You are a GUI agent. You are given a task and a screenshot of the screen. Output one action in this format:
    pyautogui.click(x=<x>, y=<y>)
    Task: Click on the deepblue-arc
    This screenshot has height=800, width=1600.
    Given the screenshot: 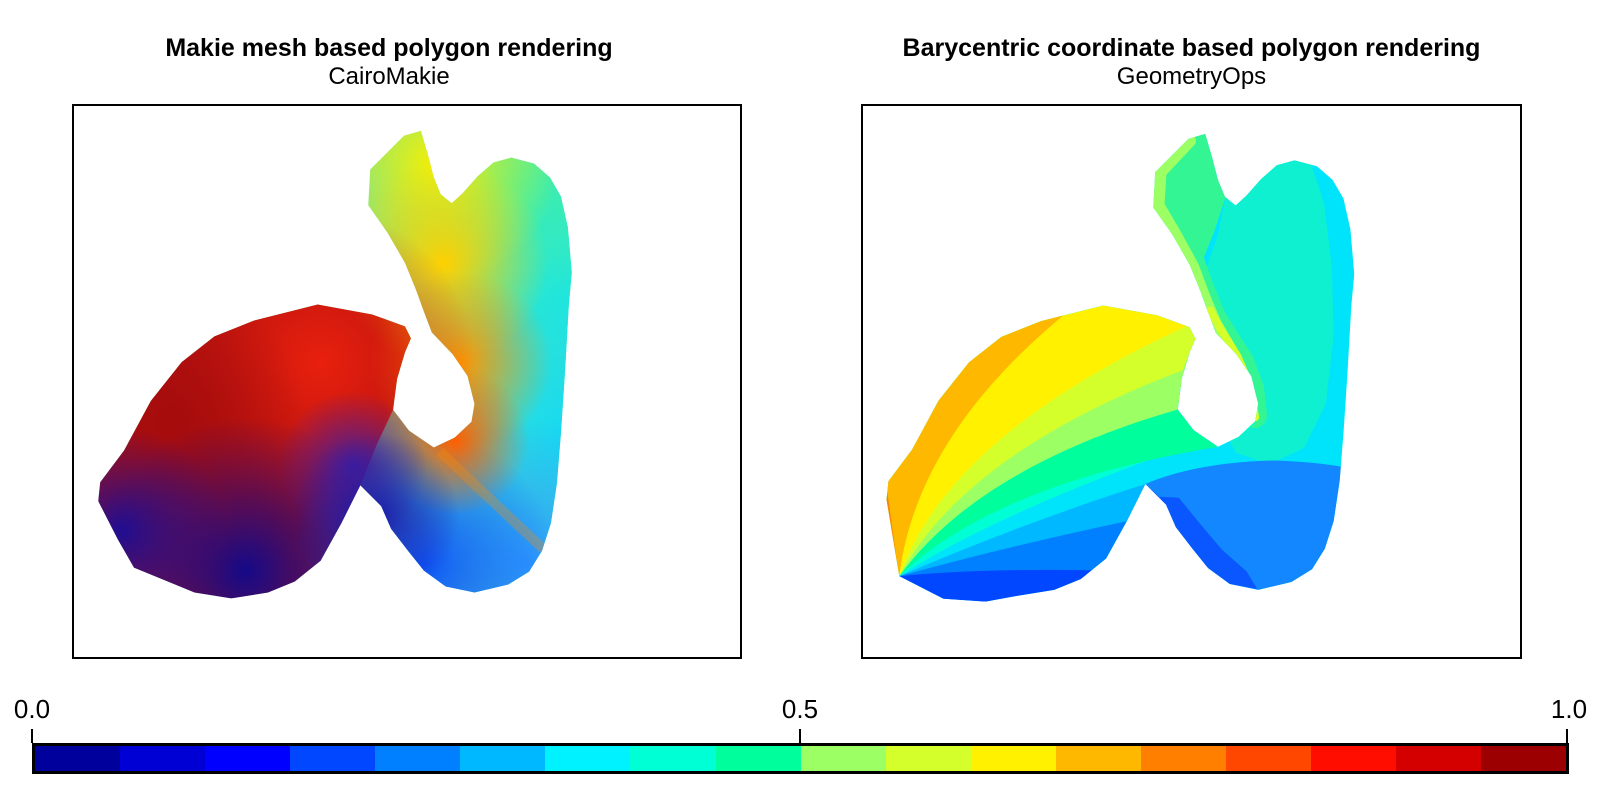 What is the action you would take?
    pyautogui.click(x=1209, y=542)
    